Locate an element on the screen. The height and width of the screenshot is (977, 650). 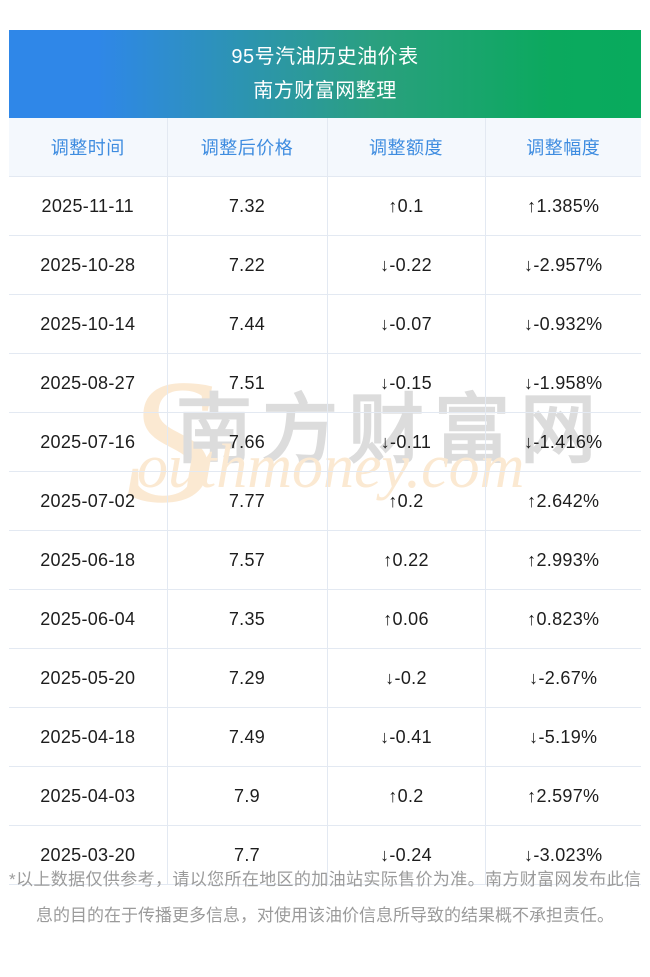
table-row: 2025-10-28 7.22 ↓-0.22 ↓-2.957% is located at coordinates (325, 265).